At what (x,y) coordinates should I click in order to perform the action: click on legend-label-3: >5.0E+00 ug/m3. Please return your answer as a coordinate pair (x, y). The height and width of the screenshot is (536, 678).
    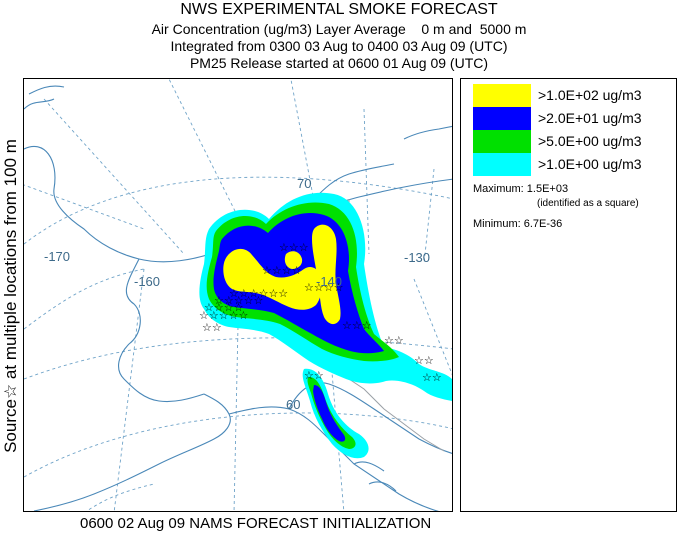
    Looking at the image, I should click on (590, 141).